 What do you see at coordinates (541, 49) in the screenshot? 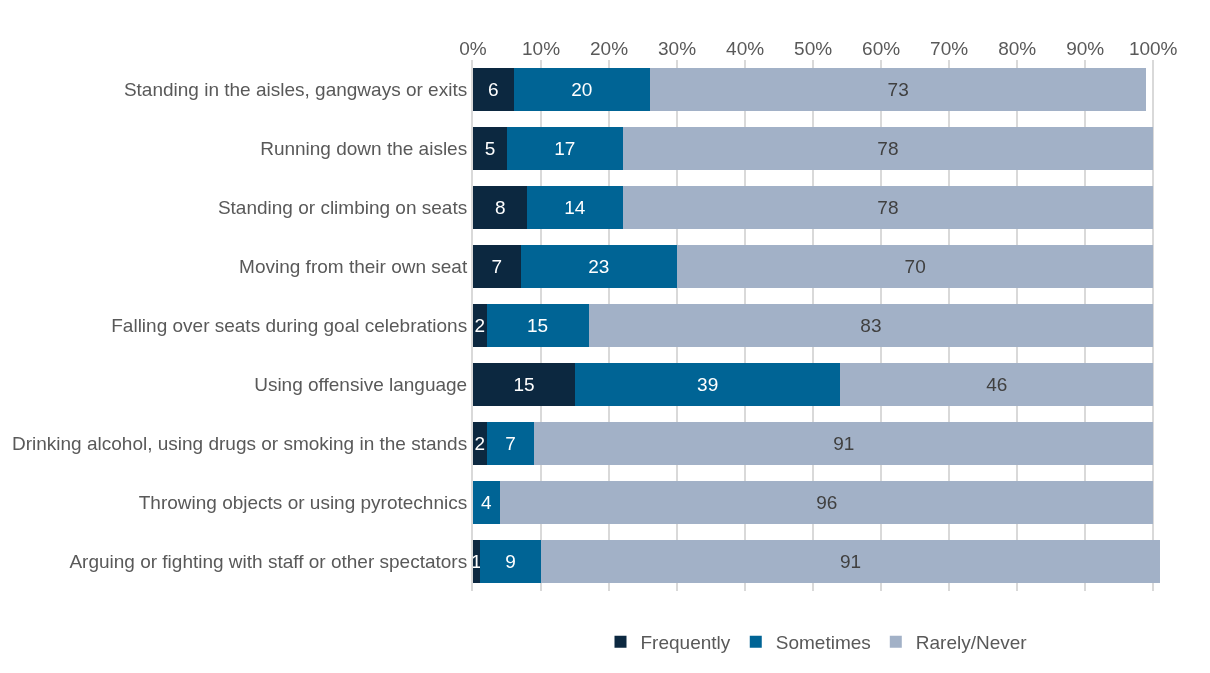
I see `x-tick-label: 10%` at bounding box center [541, 49].